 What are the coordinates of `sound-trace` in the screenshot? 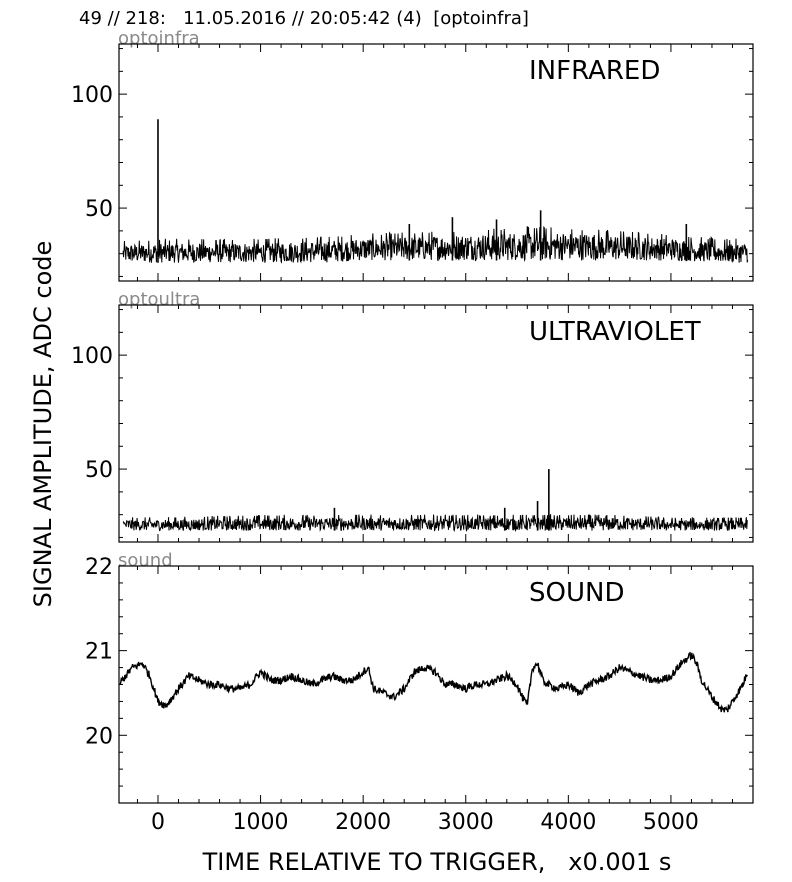 It's located at (434, 682).